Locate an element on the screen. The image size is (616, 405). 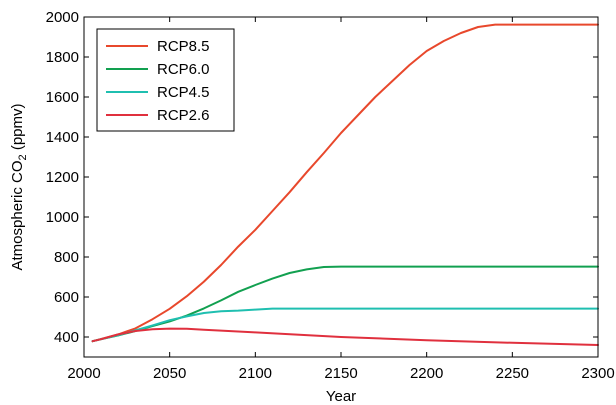
y-tick-label-1200: 1200 is located at coordinates (62, 177).